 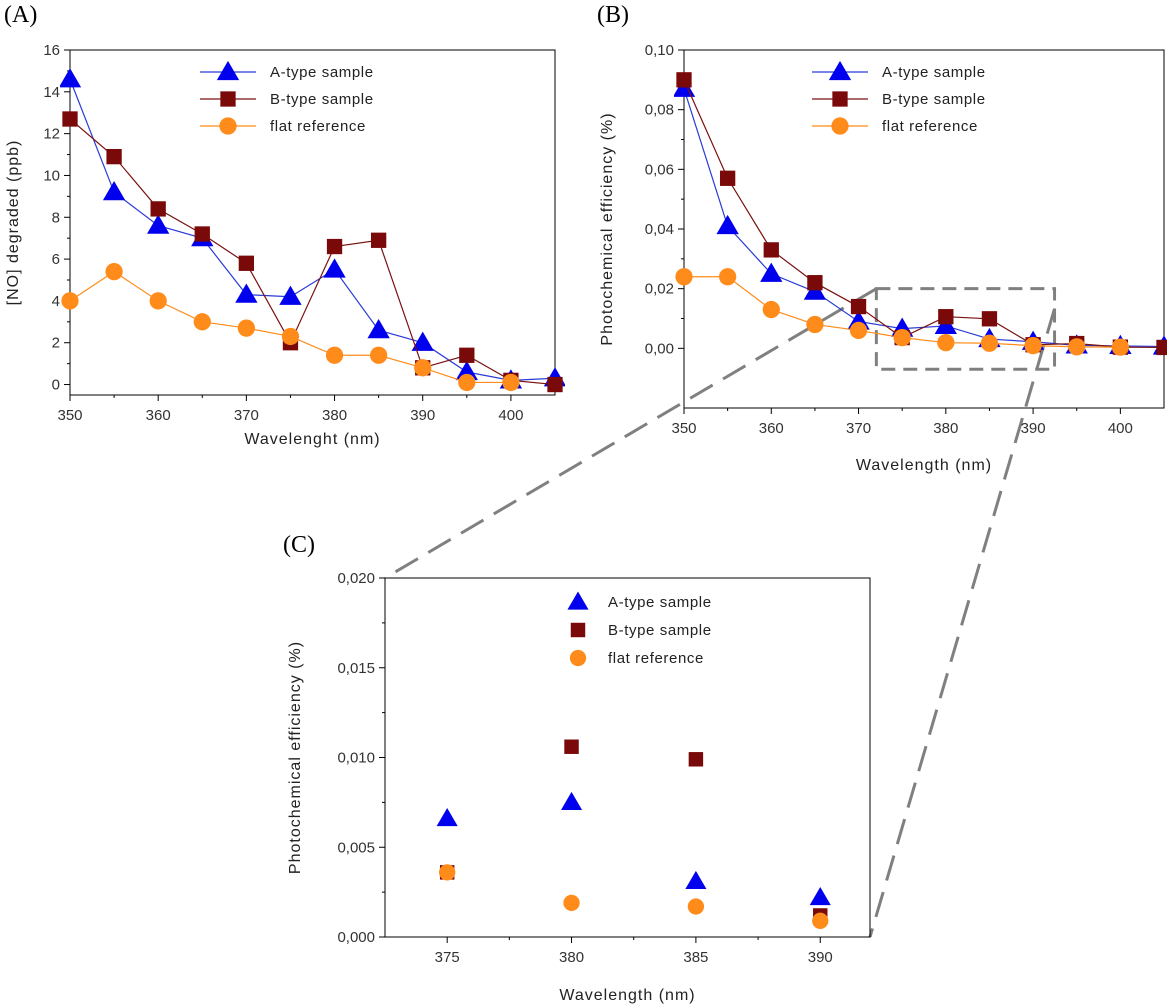 What do you see at coordinates (299, 545) in the screenshot?
I see `panel-label: (C)` at bounding box center [299, 545].